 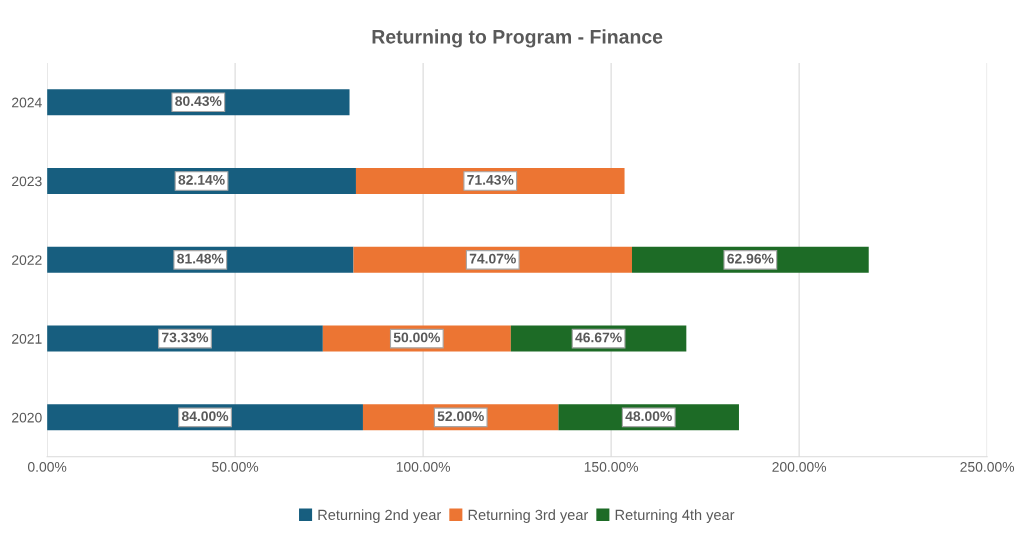 What do you see at coordinates (201, 179) in the screenshot?
I see `data-label: 82.14%` at bounding box center [201, 179].